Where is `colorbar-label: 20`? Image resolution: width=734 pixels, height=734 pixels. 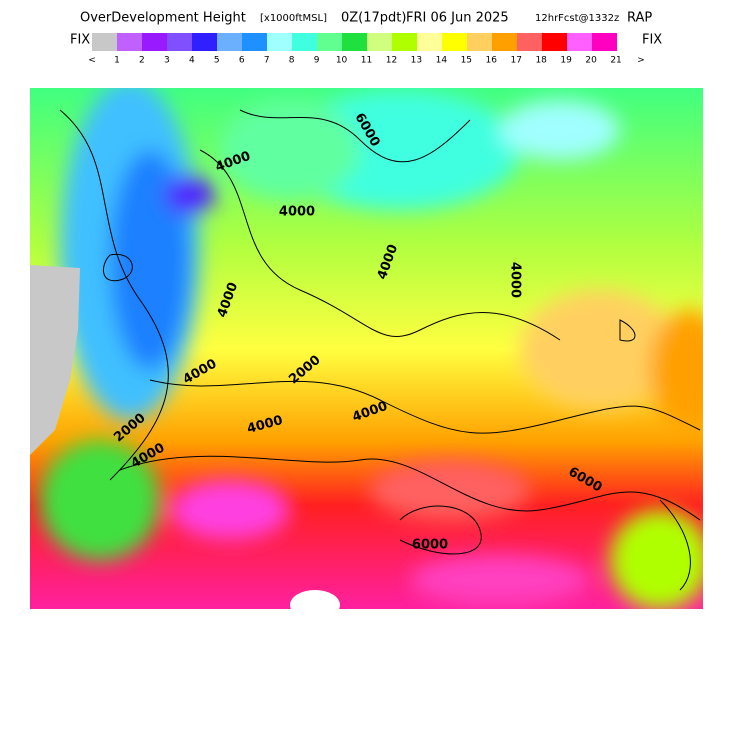
colorbar-label: 20 is located at coordinates (591, 61).